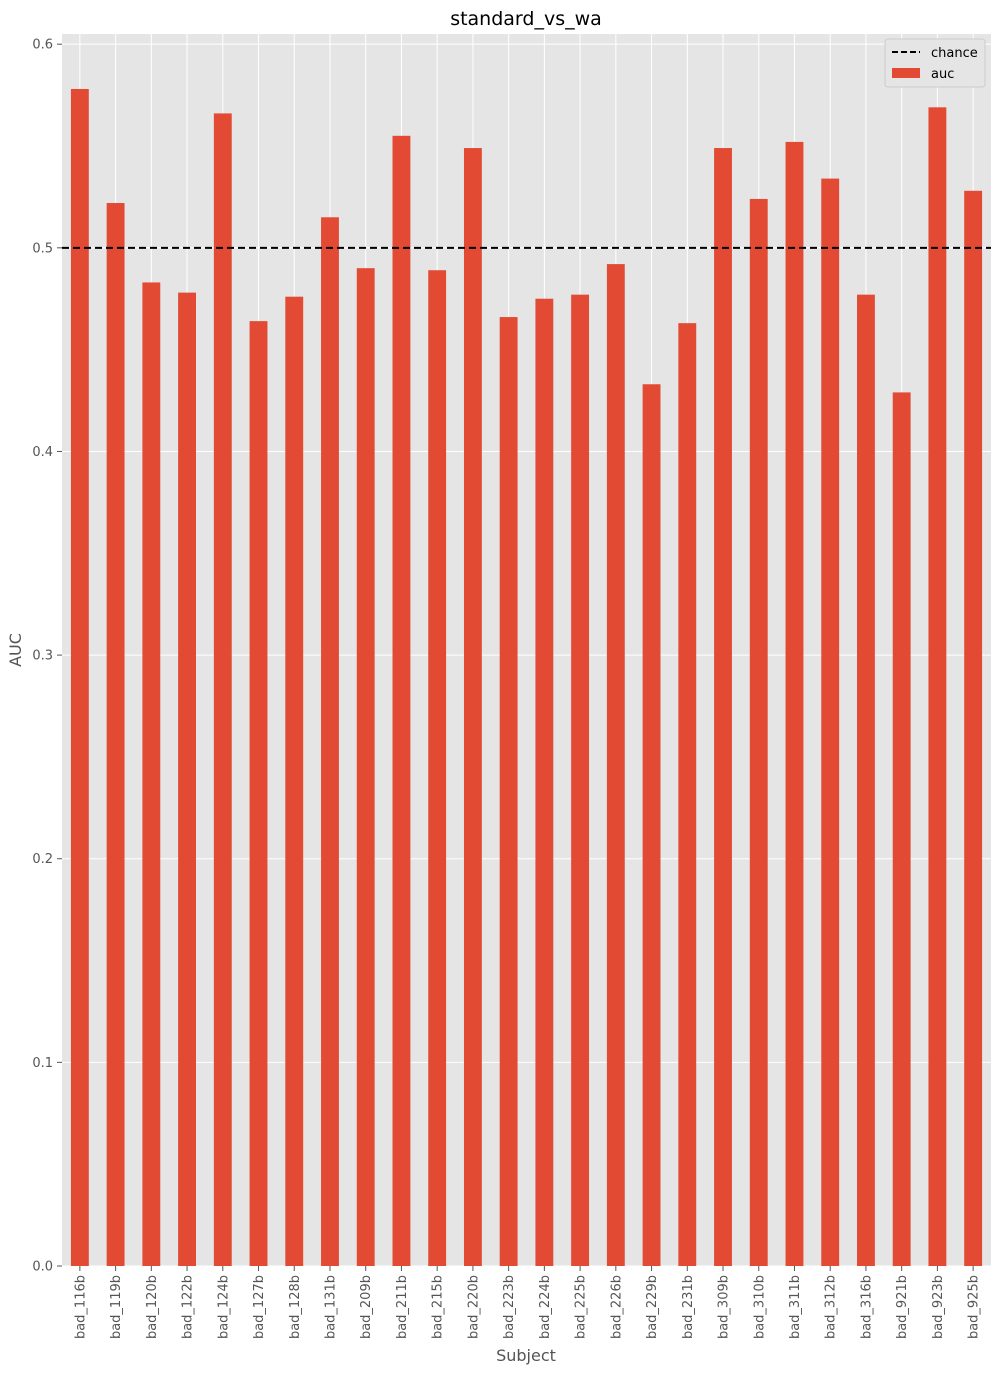  Describe the element at coordinates (688, 1307) in the screenshot. I see `x-tick-label: bad_231b` at that location.